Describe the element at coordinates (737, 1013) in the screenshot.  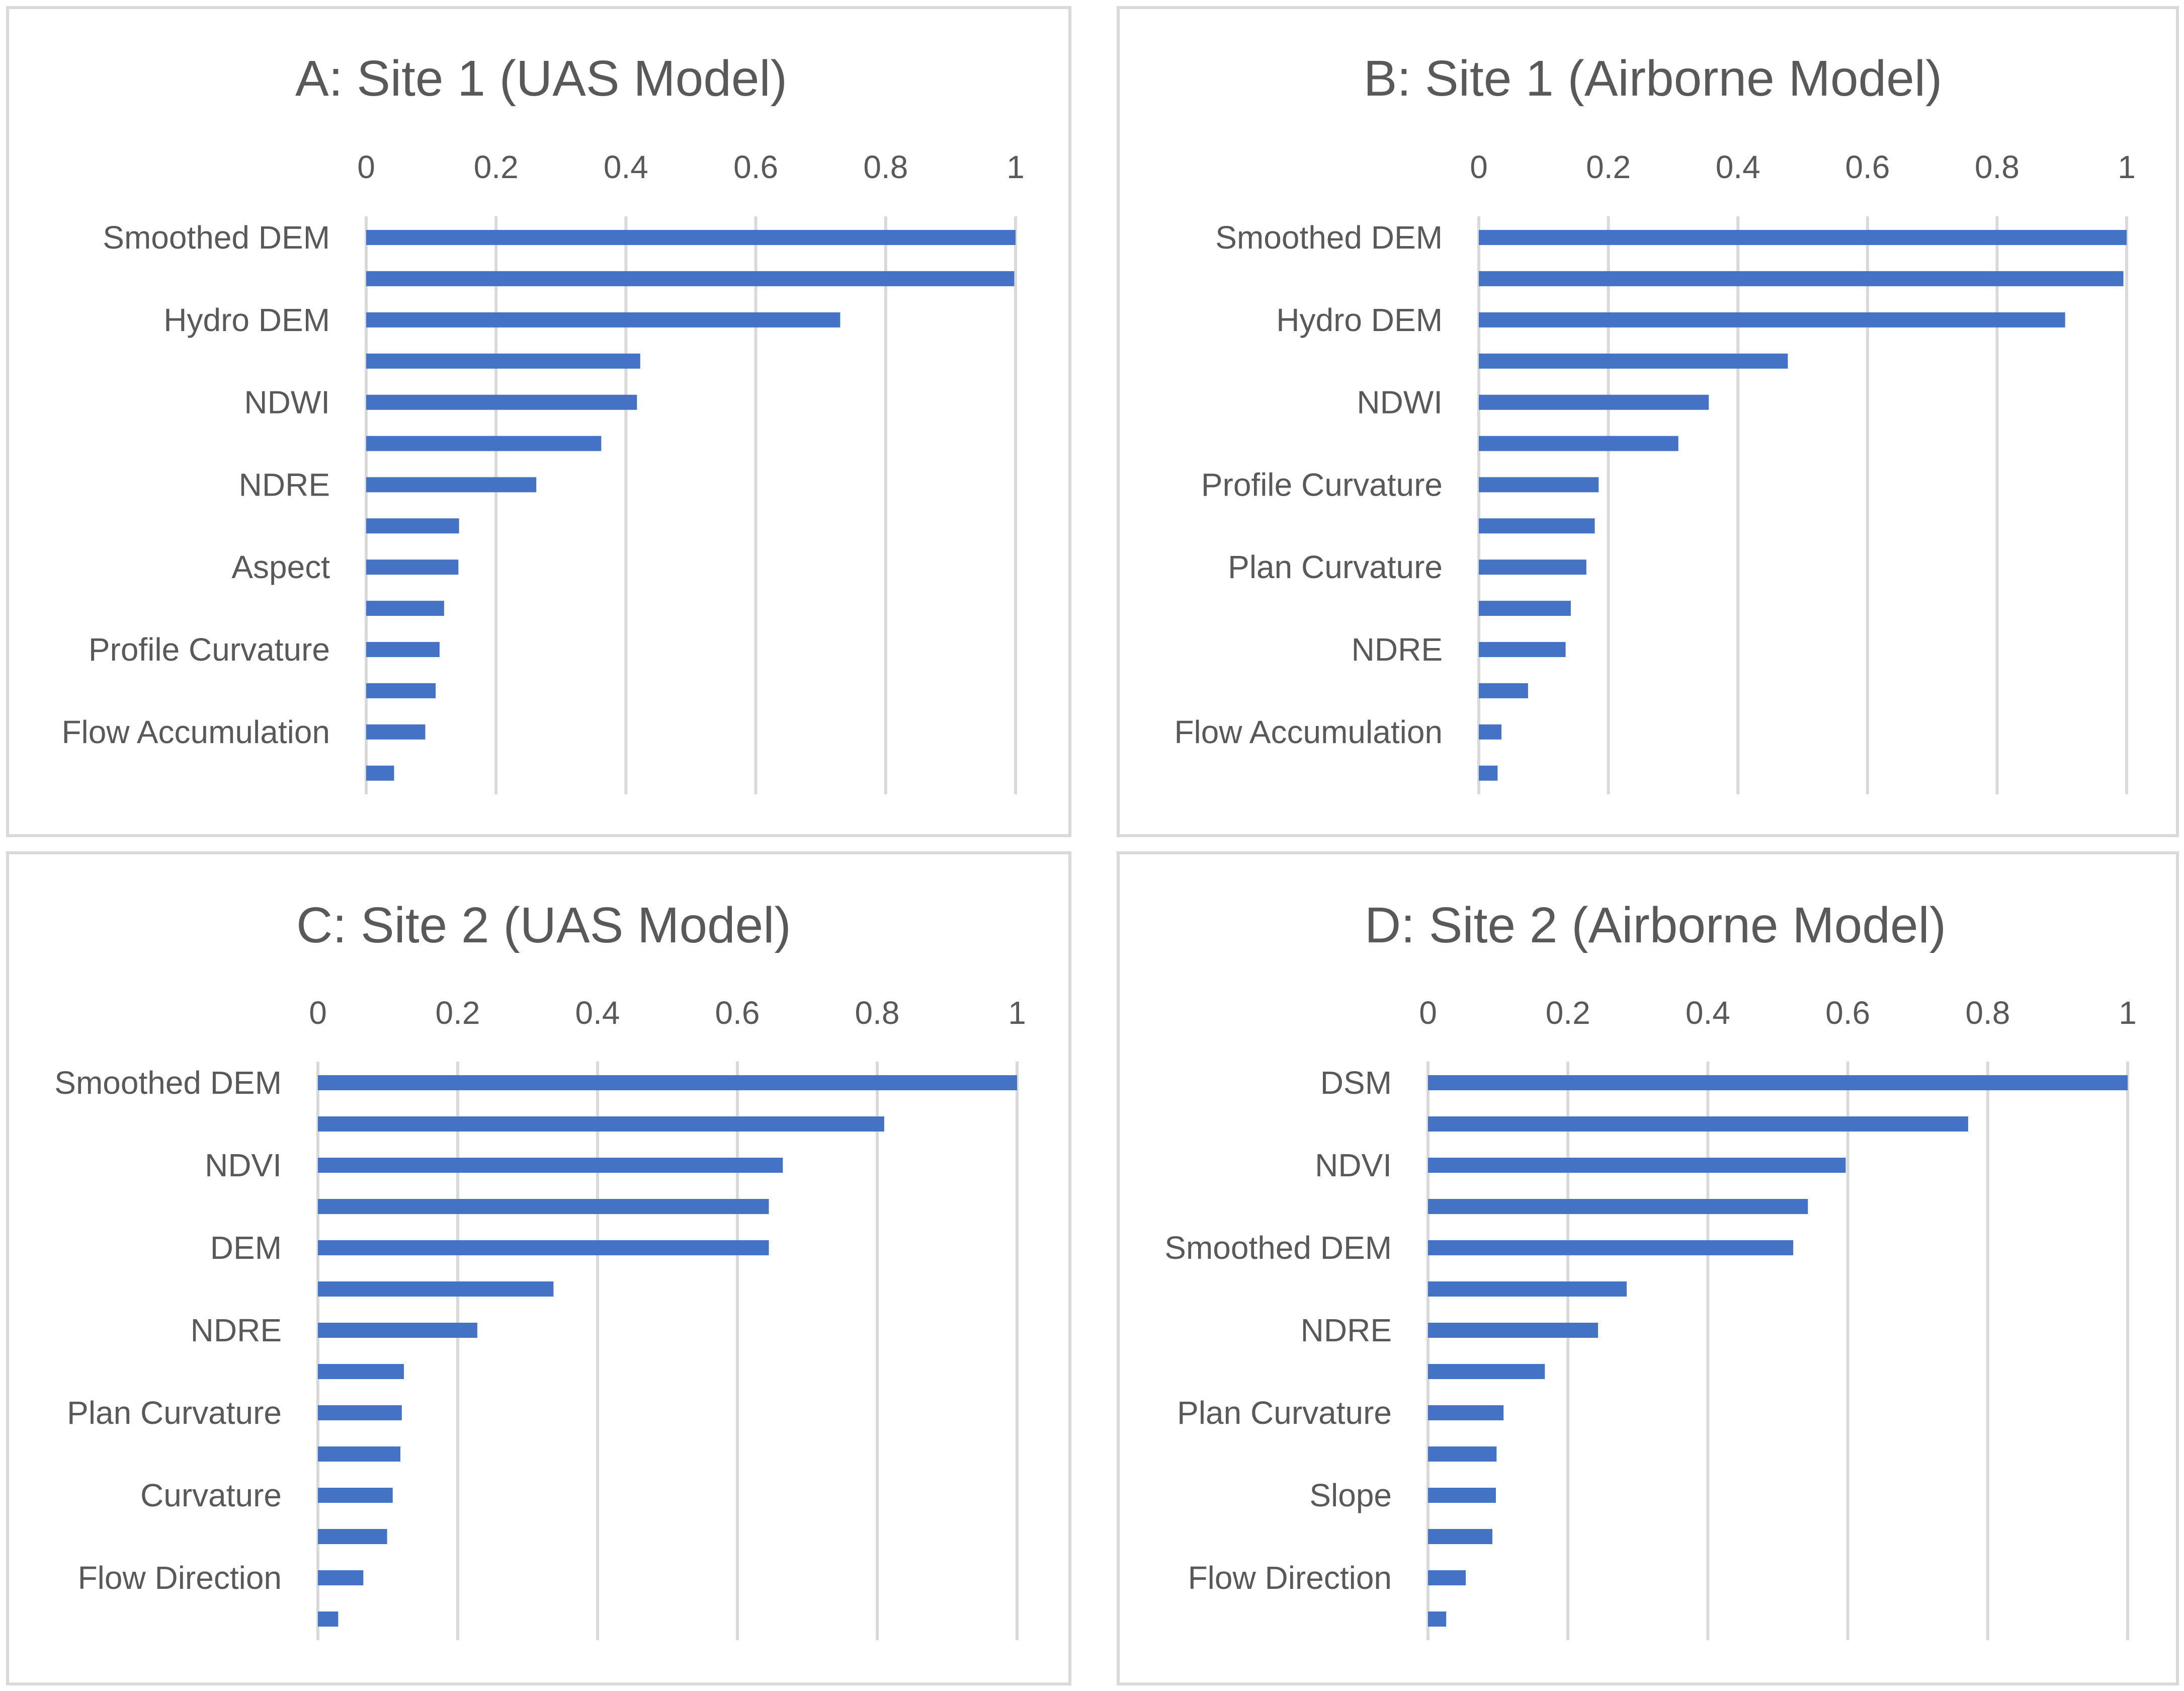
I see `chart-c-x-tick-label: 0.6` at that location.